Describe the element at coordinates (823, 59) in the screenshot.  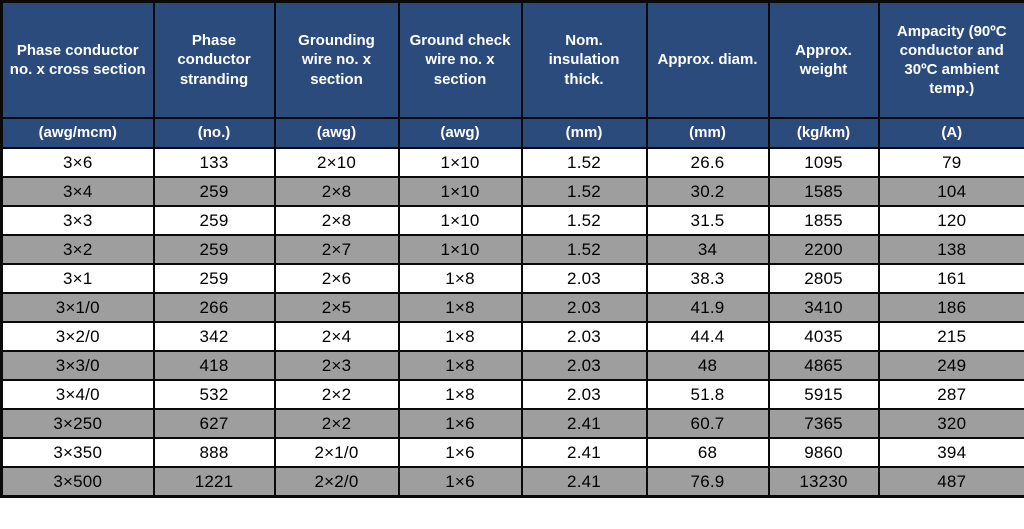
I see `column-header-approx-weight: Approx. weight` at that location.